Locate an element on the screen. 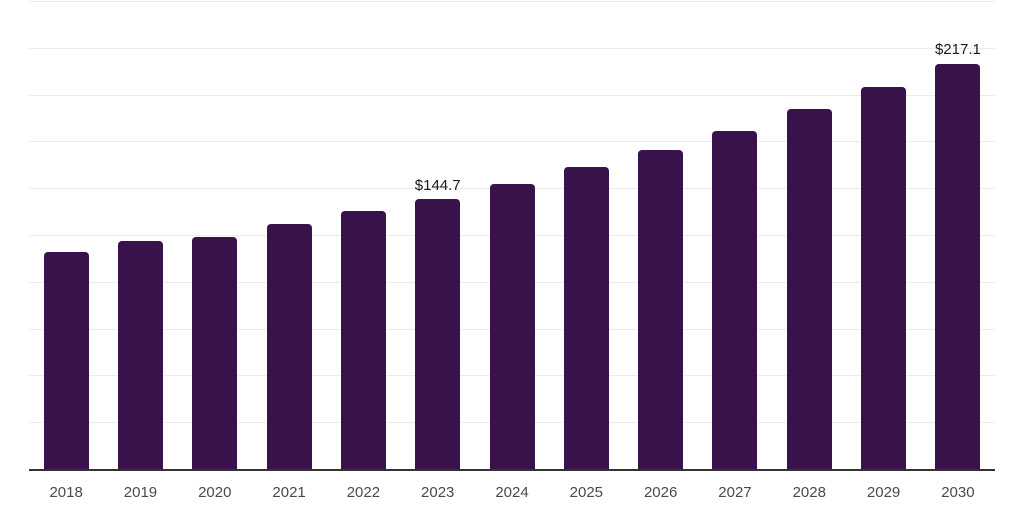 This screenshot has width=1024, height=512. bar-2020 is located at coordinates (215, 353).